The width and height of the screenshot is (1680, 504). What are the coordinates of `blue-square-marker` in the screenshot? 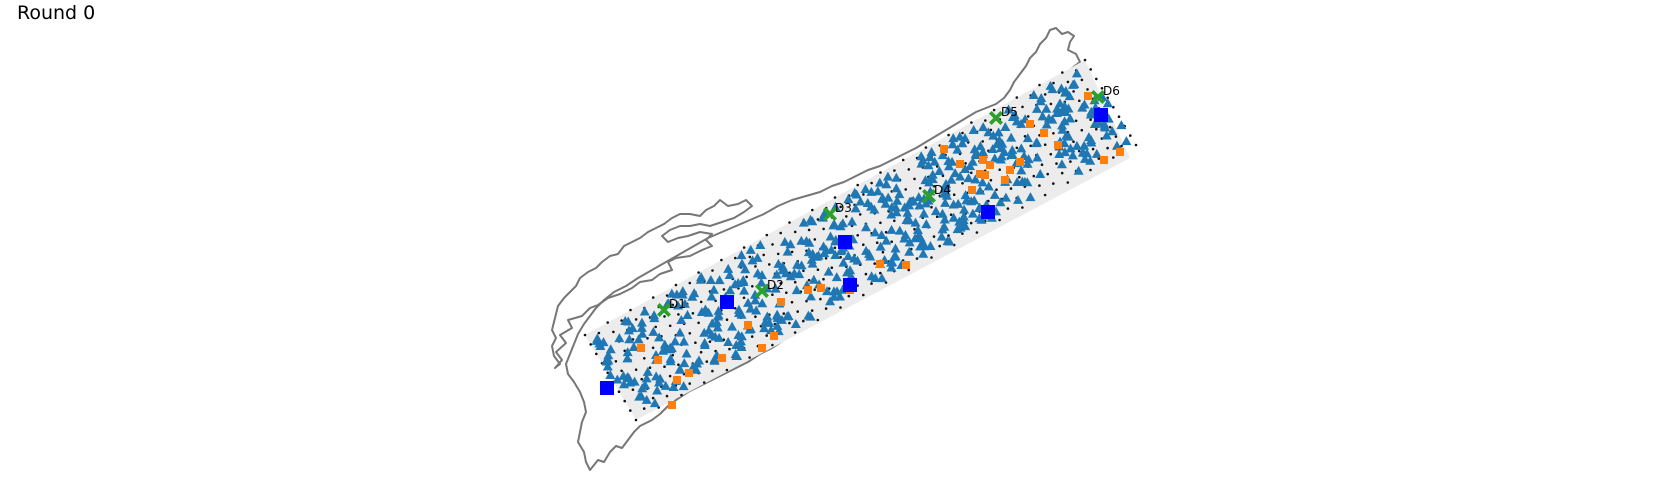 It's located at (727, 302).